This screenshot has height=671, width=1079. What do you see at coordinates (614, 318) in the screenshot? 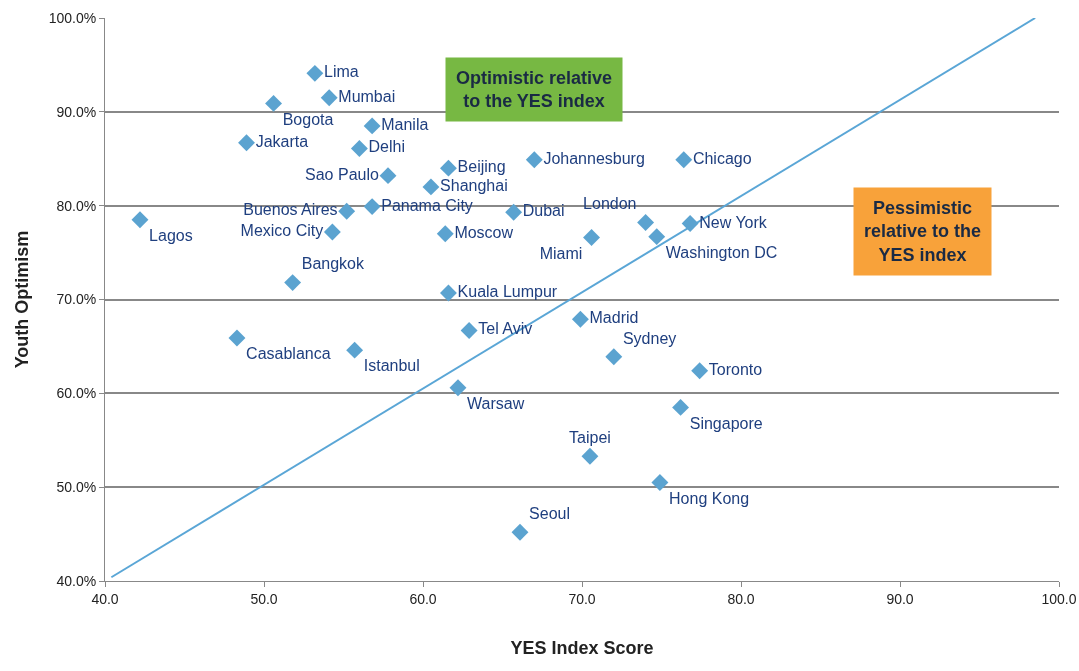
I see `series-label: Madrid` at bounding box center [614, 318].